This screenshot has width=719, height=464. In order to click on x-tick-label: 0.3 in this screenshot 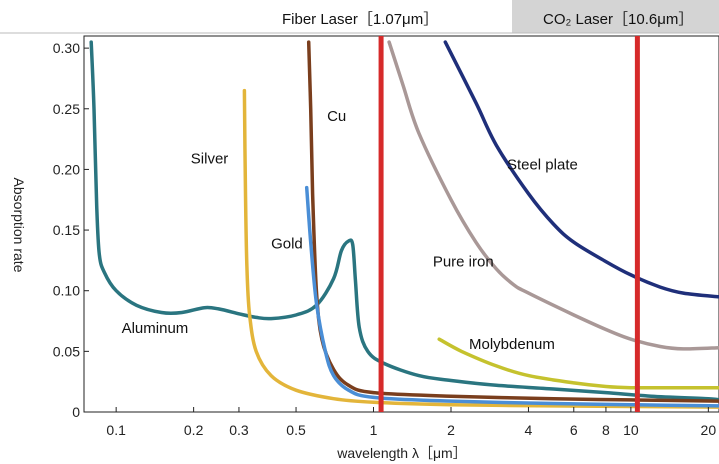, I will do `click(239, 430)`.